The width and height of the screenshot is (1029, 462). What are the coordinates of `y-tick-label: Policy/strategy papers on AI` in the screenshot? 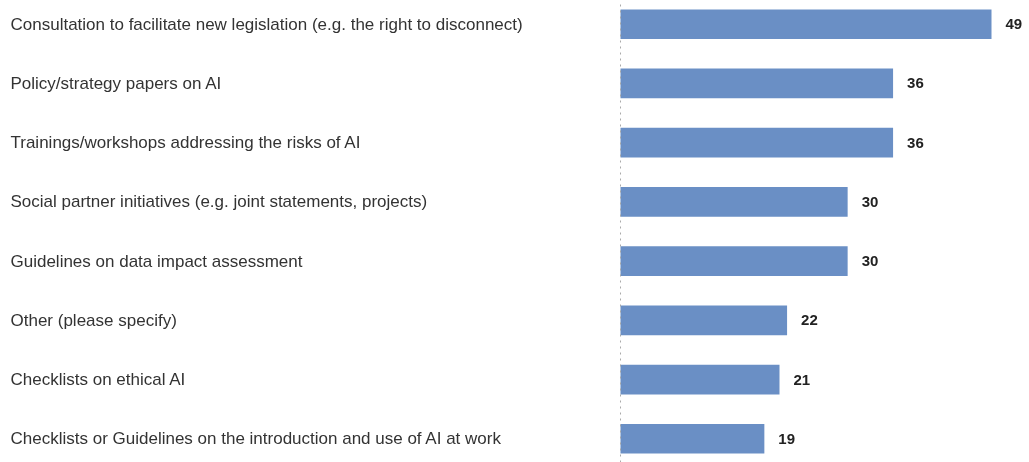 It's located at (116, 83).